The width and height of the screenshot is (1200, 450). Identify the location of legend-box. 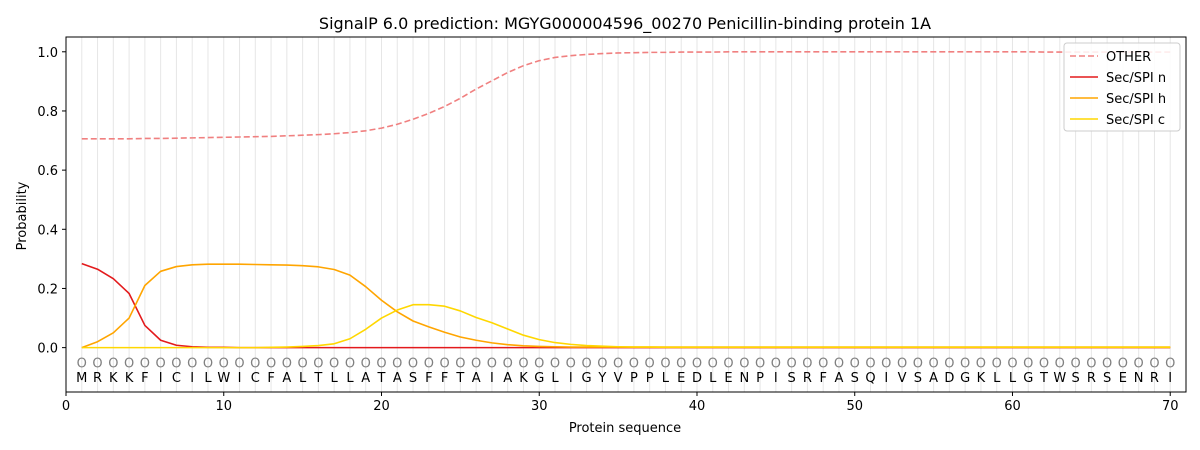
(1122, 87).